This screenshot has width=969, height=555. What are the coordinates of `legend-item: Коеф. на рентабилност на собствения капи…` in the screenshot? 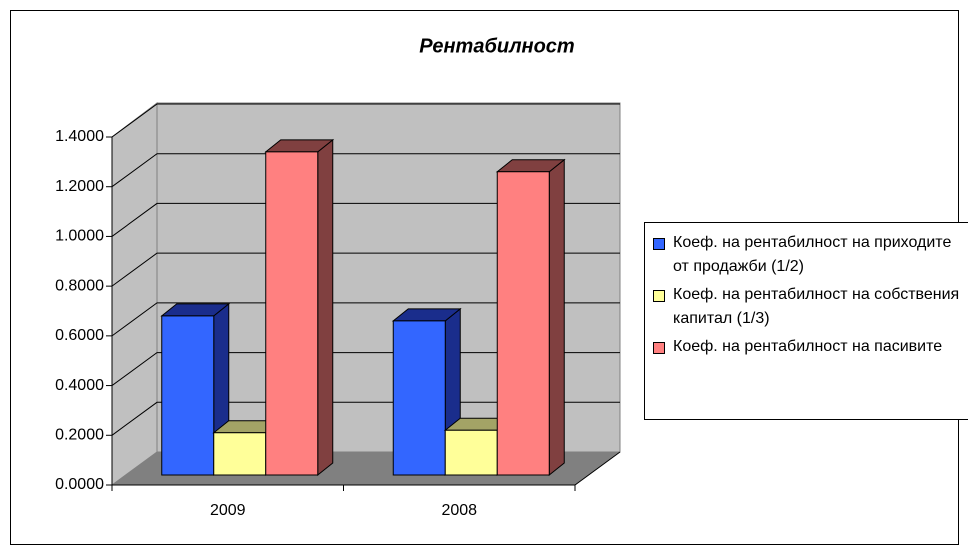 It's located at (806, 307).